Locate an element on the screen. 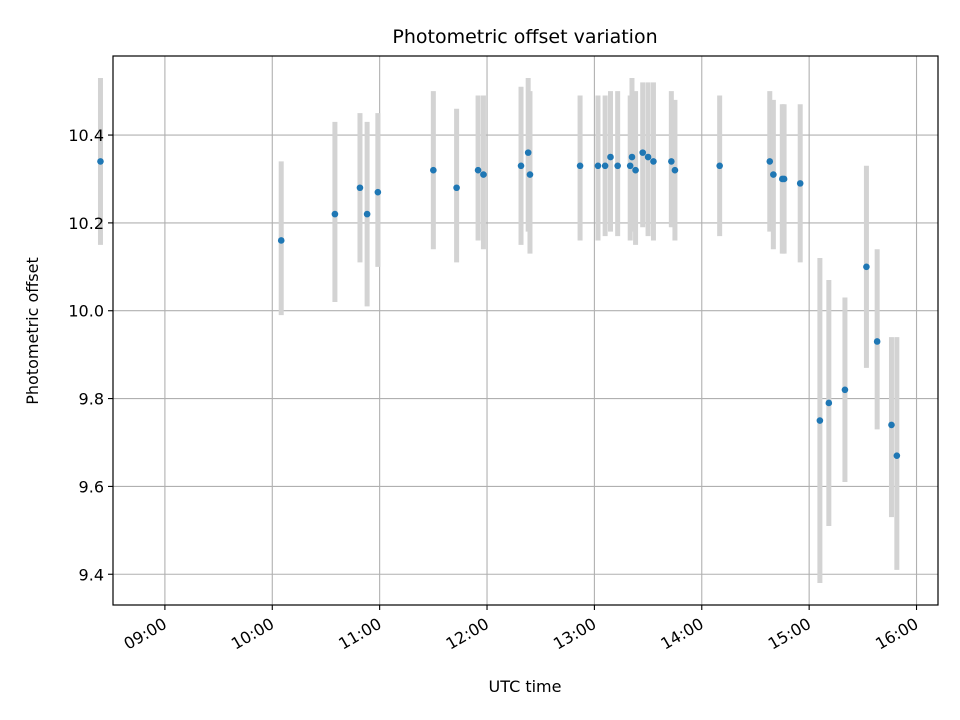 This screenshot has height=720, width=960. y-tick-label: 9.8 is located at coordinates (91, 399).